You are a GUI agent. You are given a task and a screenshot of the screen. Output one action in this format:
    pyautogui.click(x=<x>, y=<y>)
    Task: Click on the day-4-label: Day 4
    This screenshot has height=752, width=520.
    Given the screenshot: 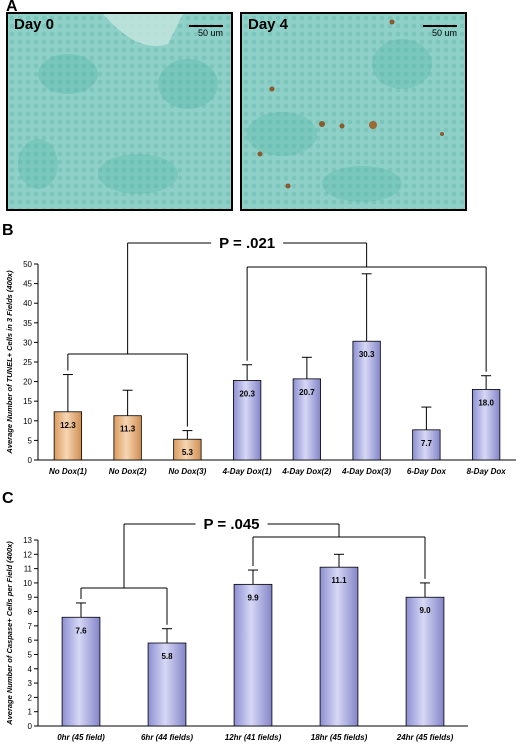 What is the action you would take?
    pyautogui.click(x=268, y=24)
    